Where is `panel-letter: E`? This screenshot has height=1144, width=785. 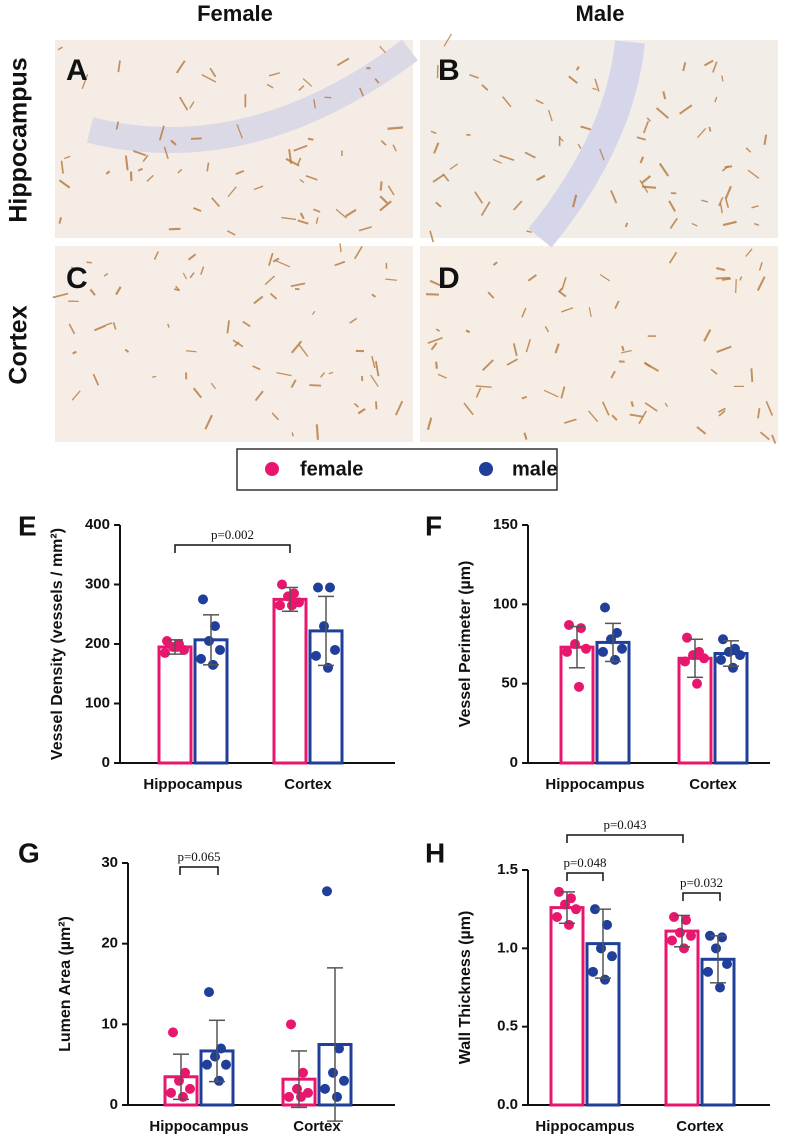
panel-letter: E is located at coordinates (27, 525).